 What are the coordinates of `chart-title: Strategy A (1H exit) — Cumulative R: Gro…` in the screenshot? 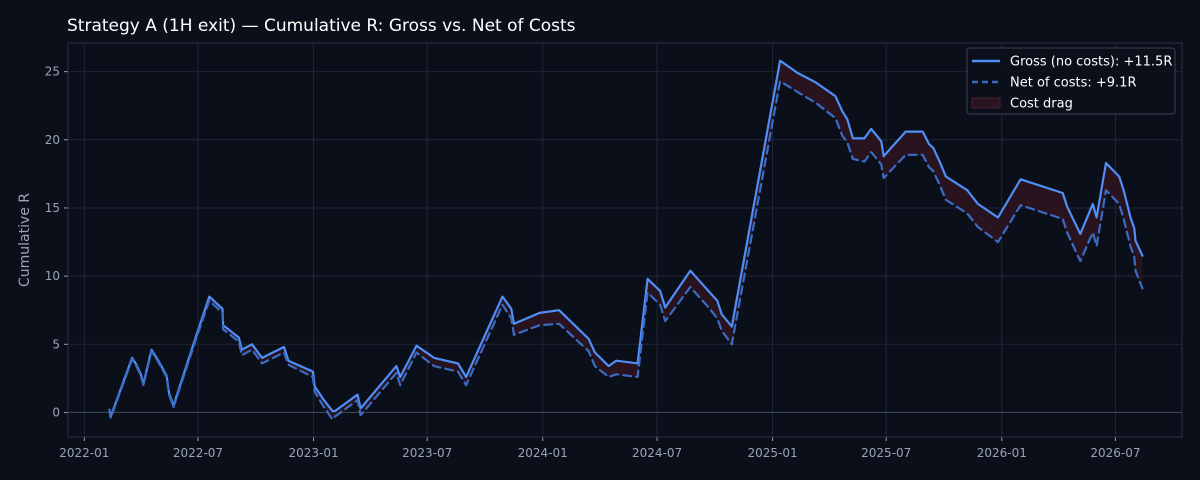 It's located at (321, 26).